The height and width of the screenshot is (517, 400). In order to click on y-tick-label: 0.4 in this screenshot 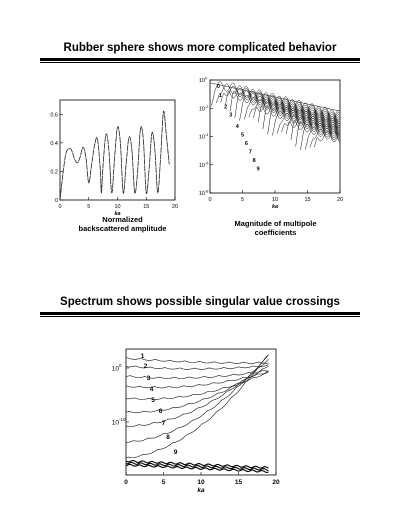, I will do `click(54, 144)`.